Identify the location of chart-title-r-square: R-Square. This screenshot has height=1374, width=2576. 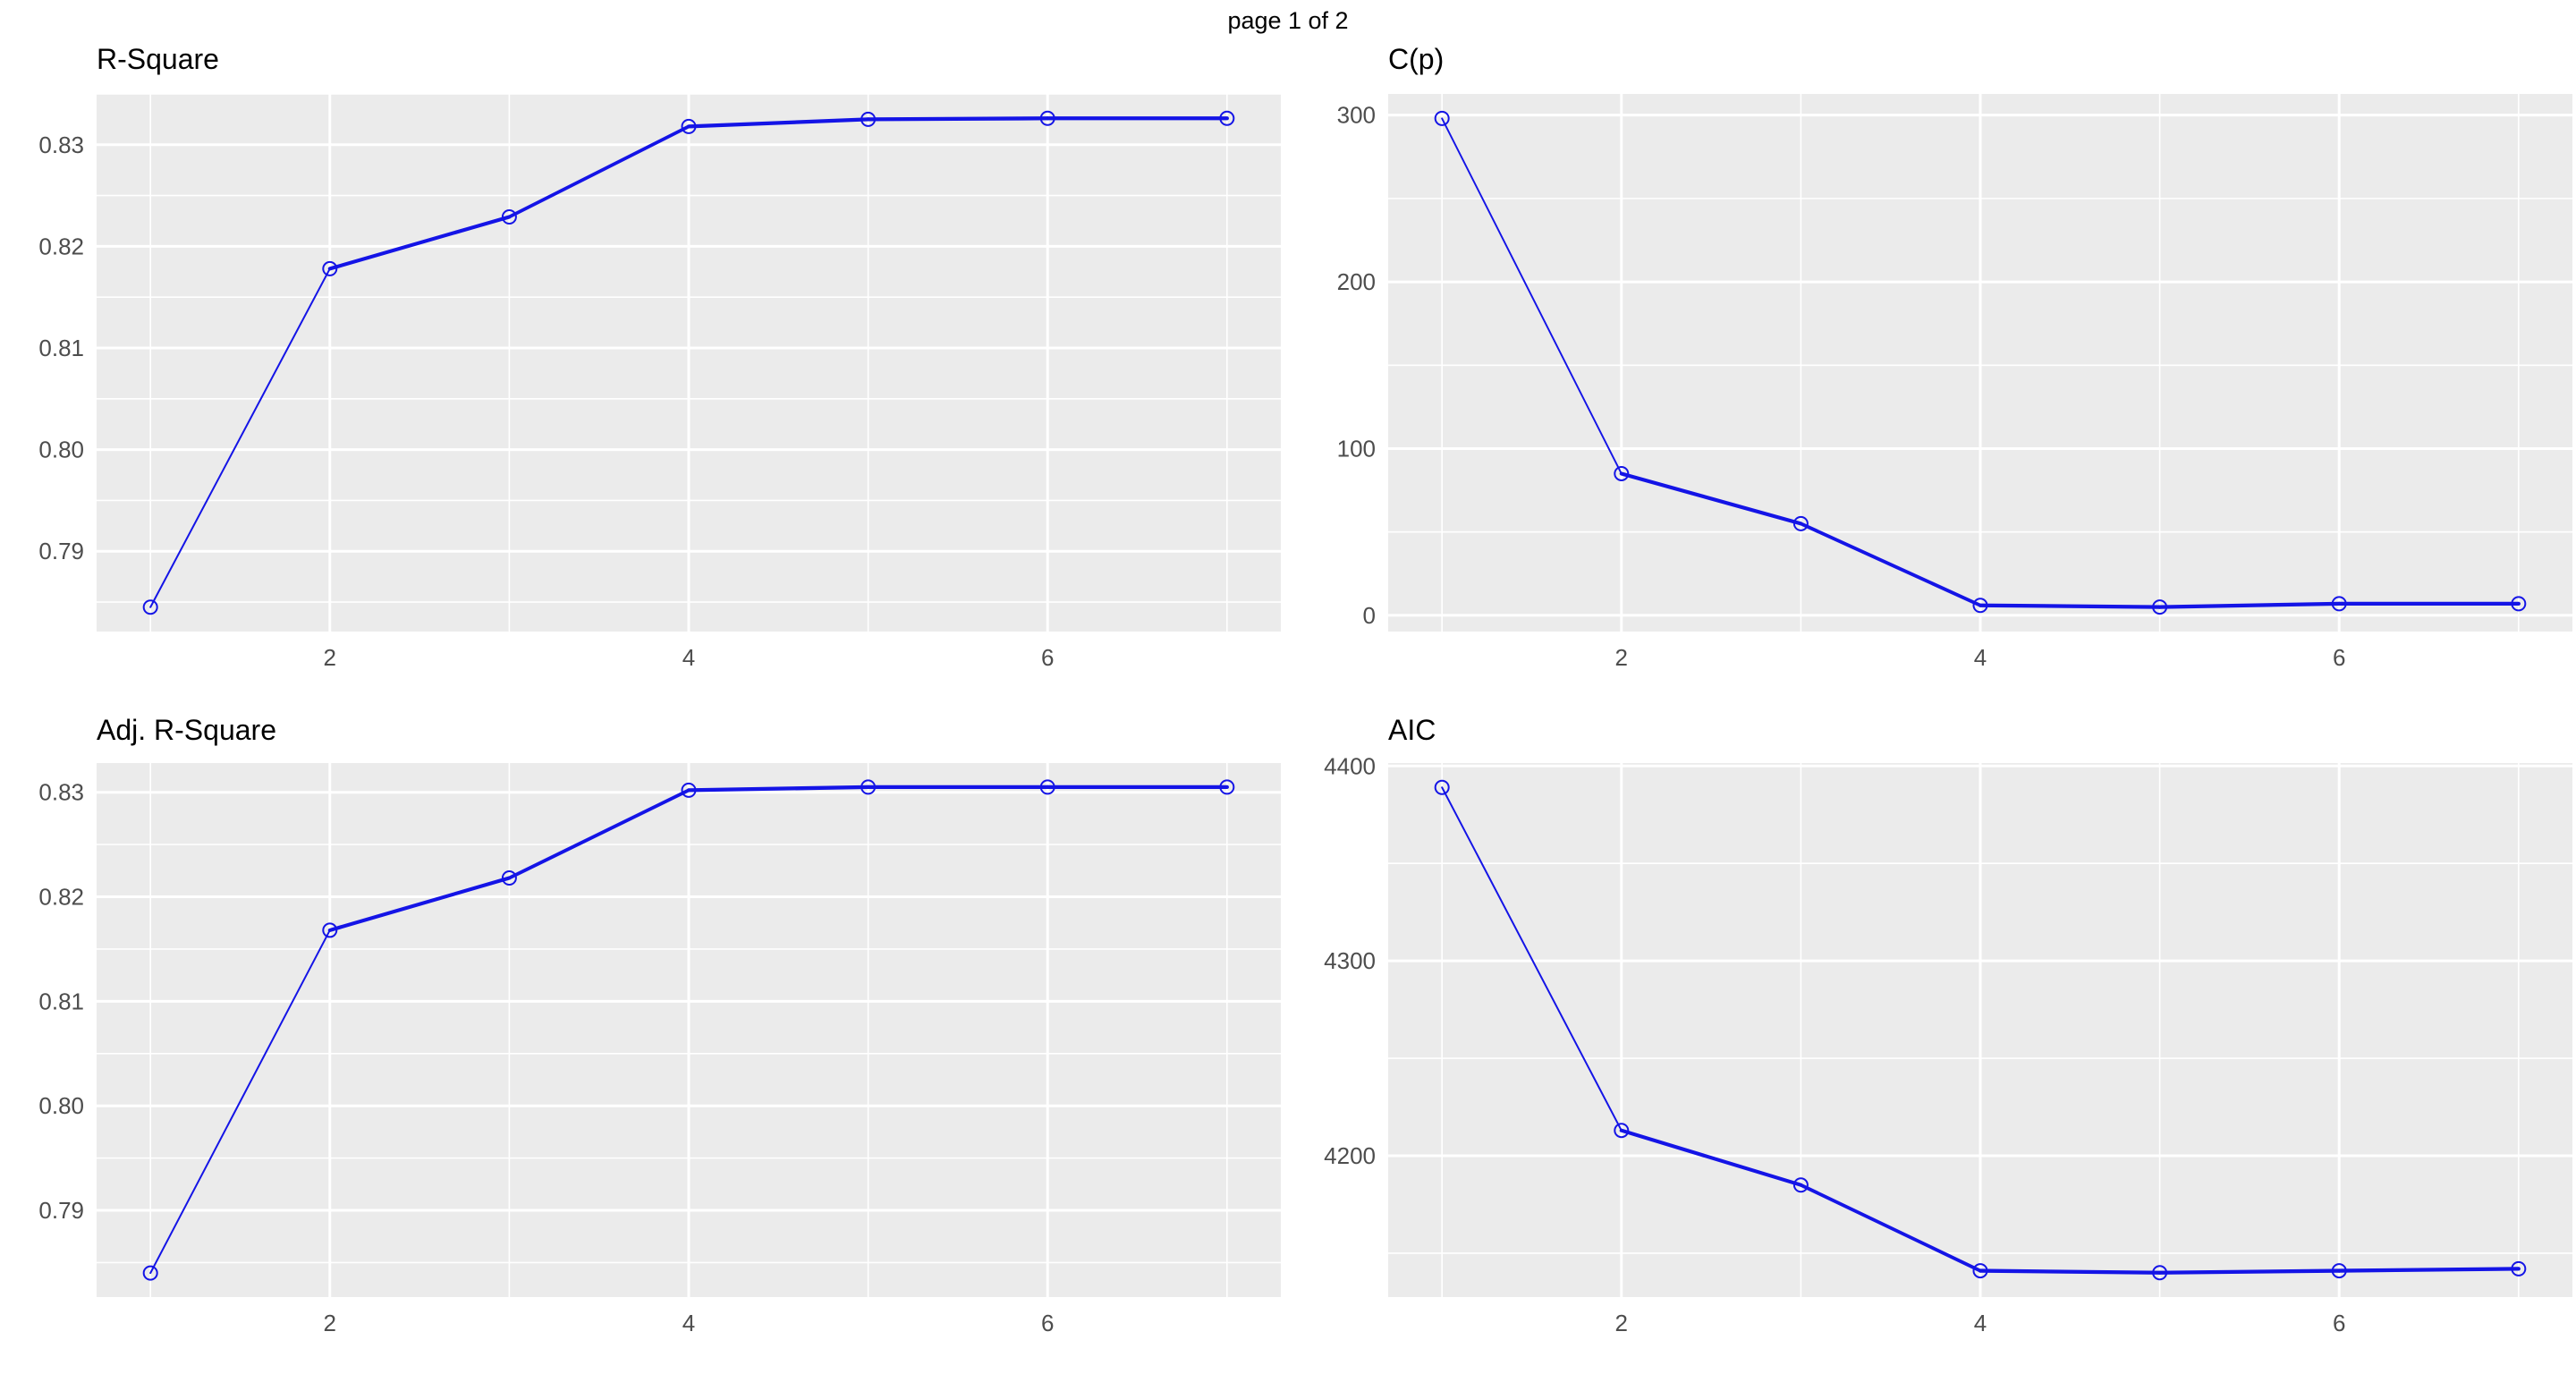
(158, 59).